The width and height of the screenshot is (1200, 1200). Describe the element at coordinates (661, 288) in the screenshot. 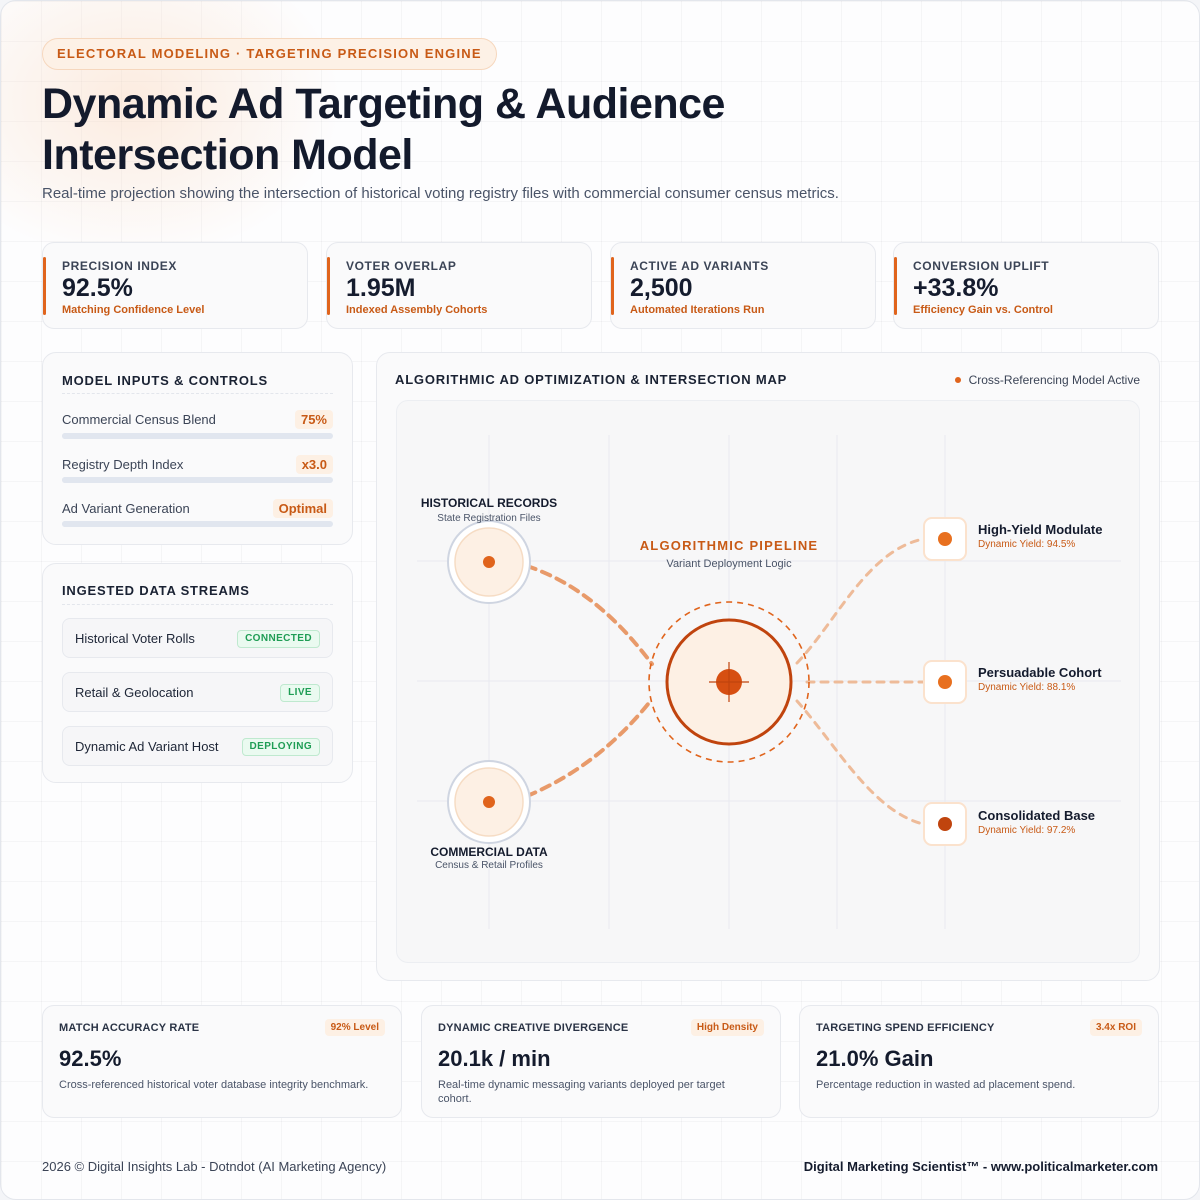

I see `kpi-value: 2,500` at that location.